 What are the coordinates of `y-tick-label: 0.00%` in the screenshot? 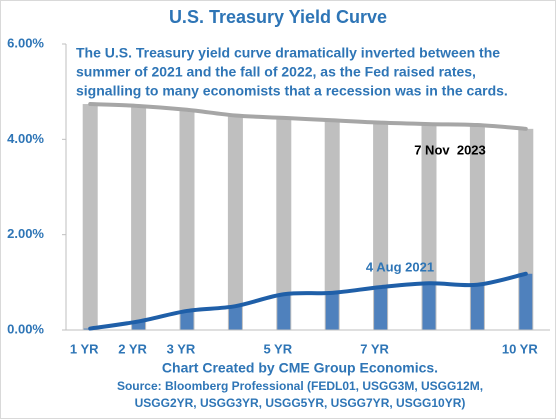 It's located at (25, 328).